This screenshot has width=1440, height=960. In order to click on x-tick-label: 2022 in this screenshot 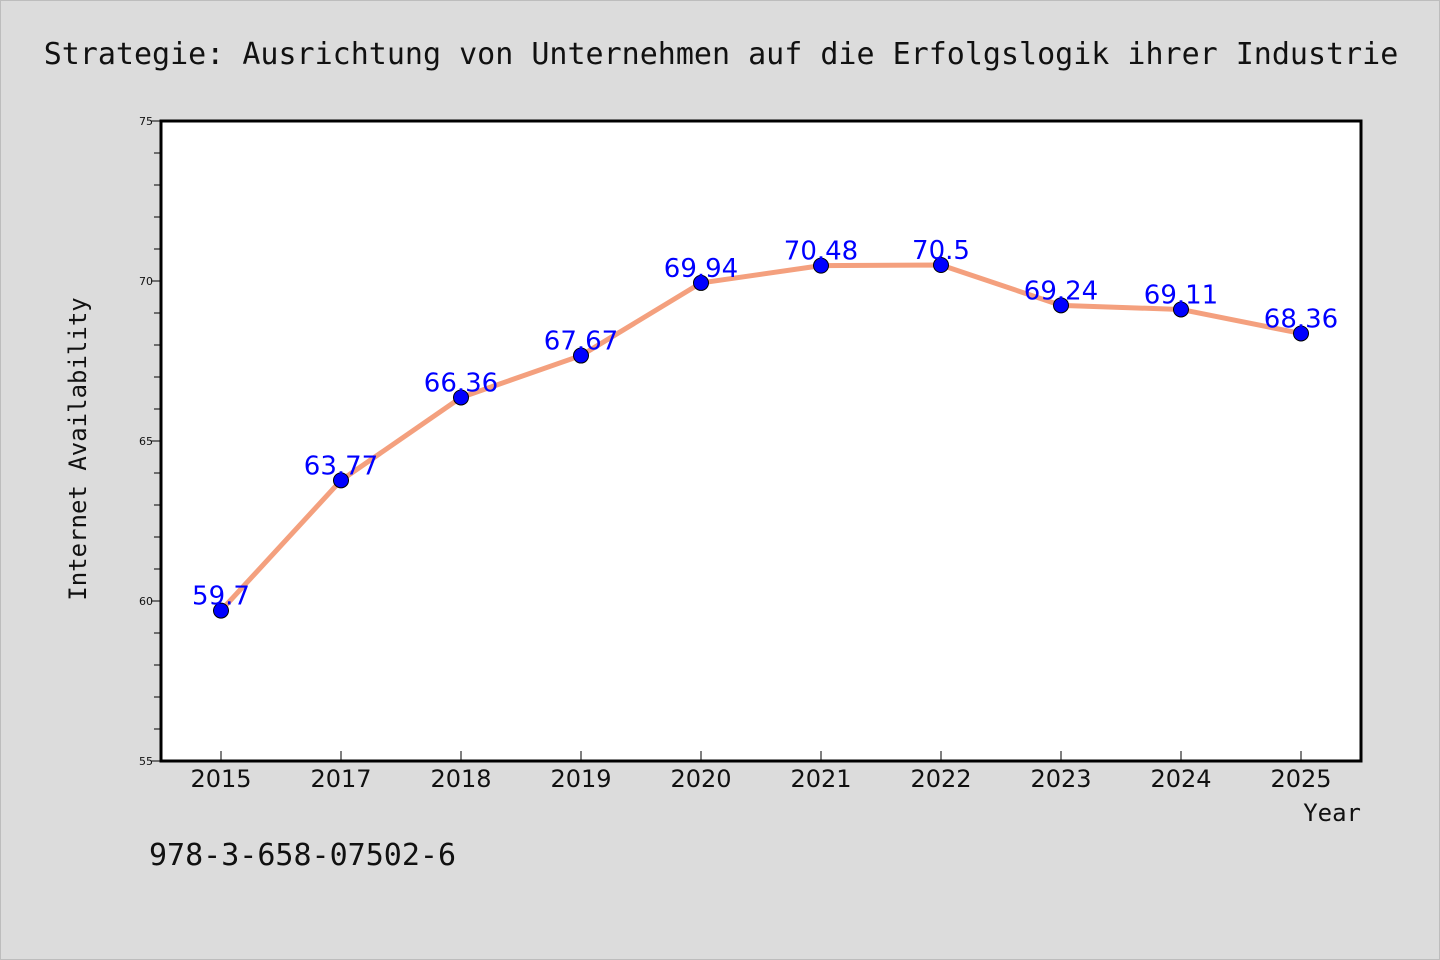, I will do `click(940, 779)`.